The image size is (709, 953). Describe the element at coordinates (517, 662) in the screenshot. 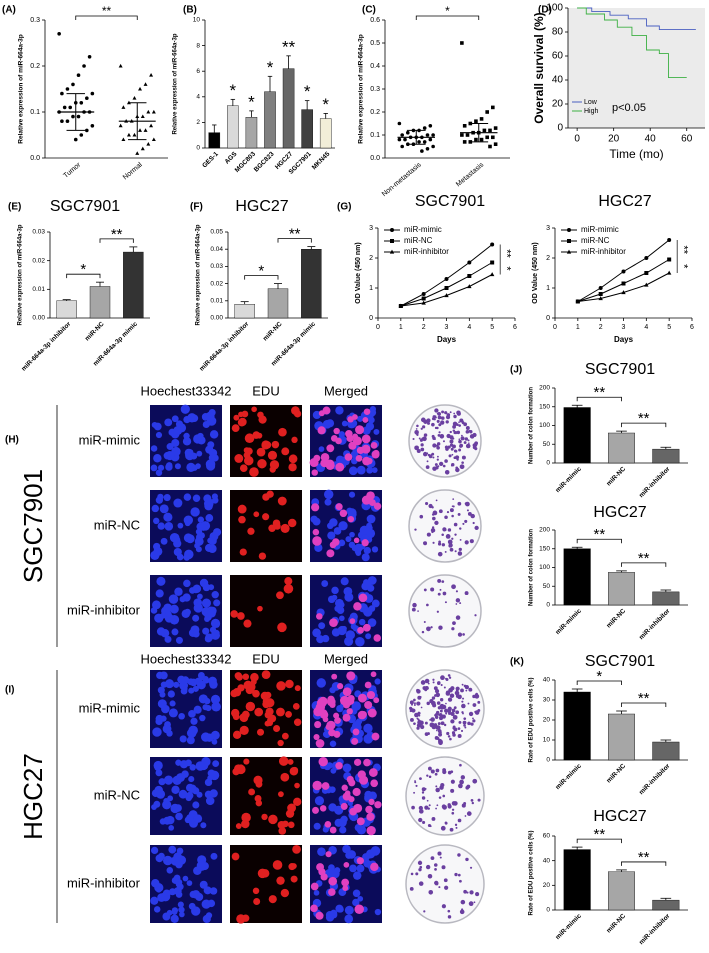

I see `panel-label: (K)` at that location.